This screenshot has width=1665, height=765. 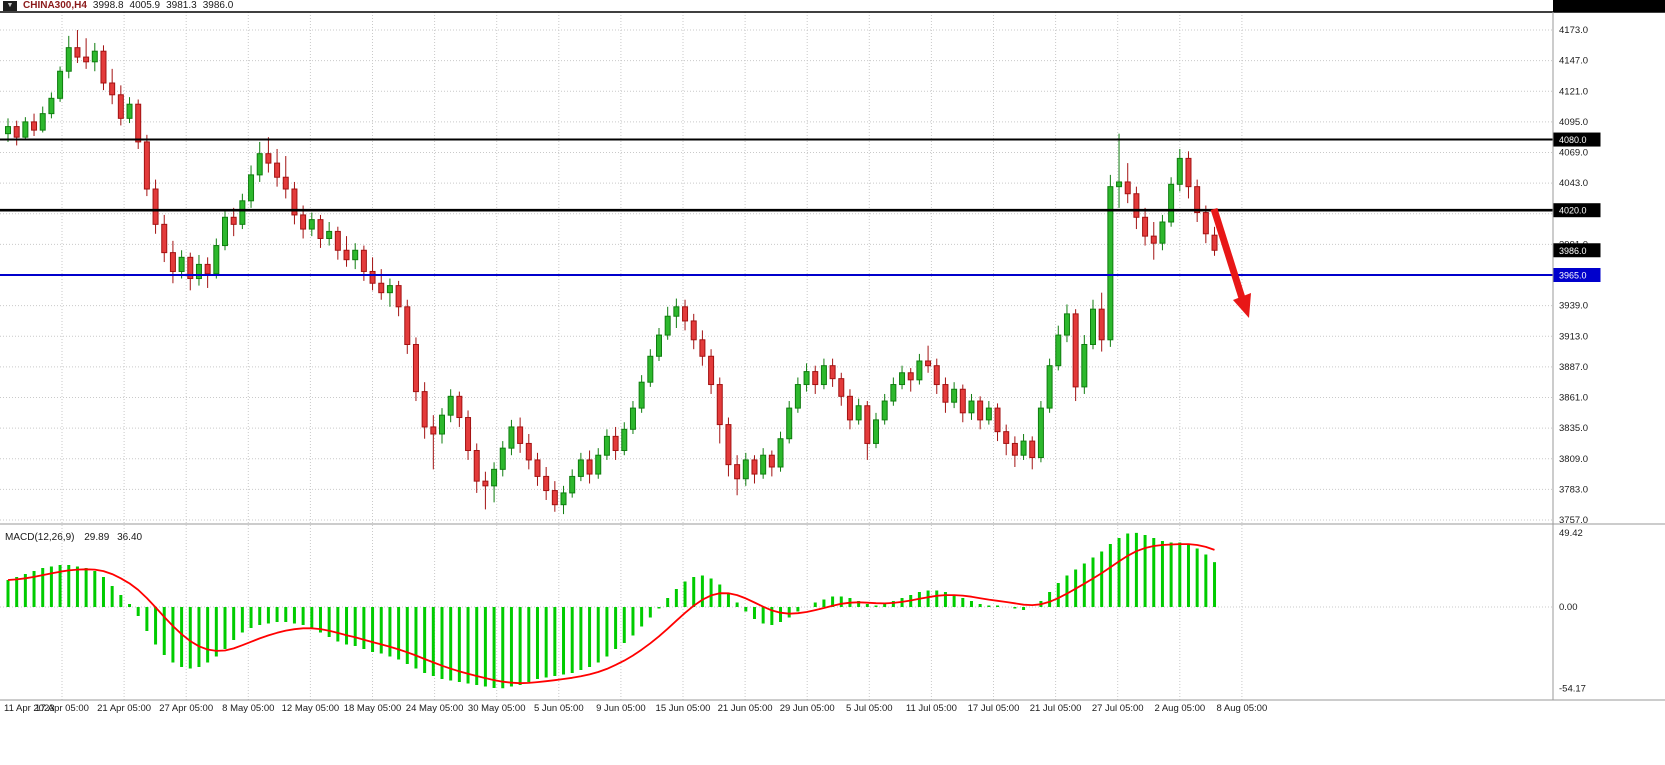 I want to click on time-axis-label: 15 Jun 05:00, so click(x=683, y=708).